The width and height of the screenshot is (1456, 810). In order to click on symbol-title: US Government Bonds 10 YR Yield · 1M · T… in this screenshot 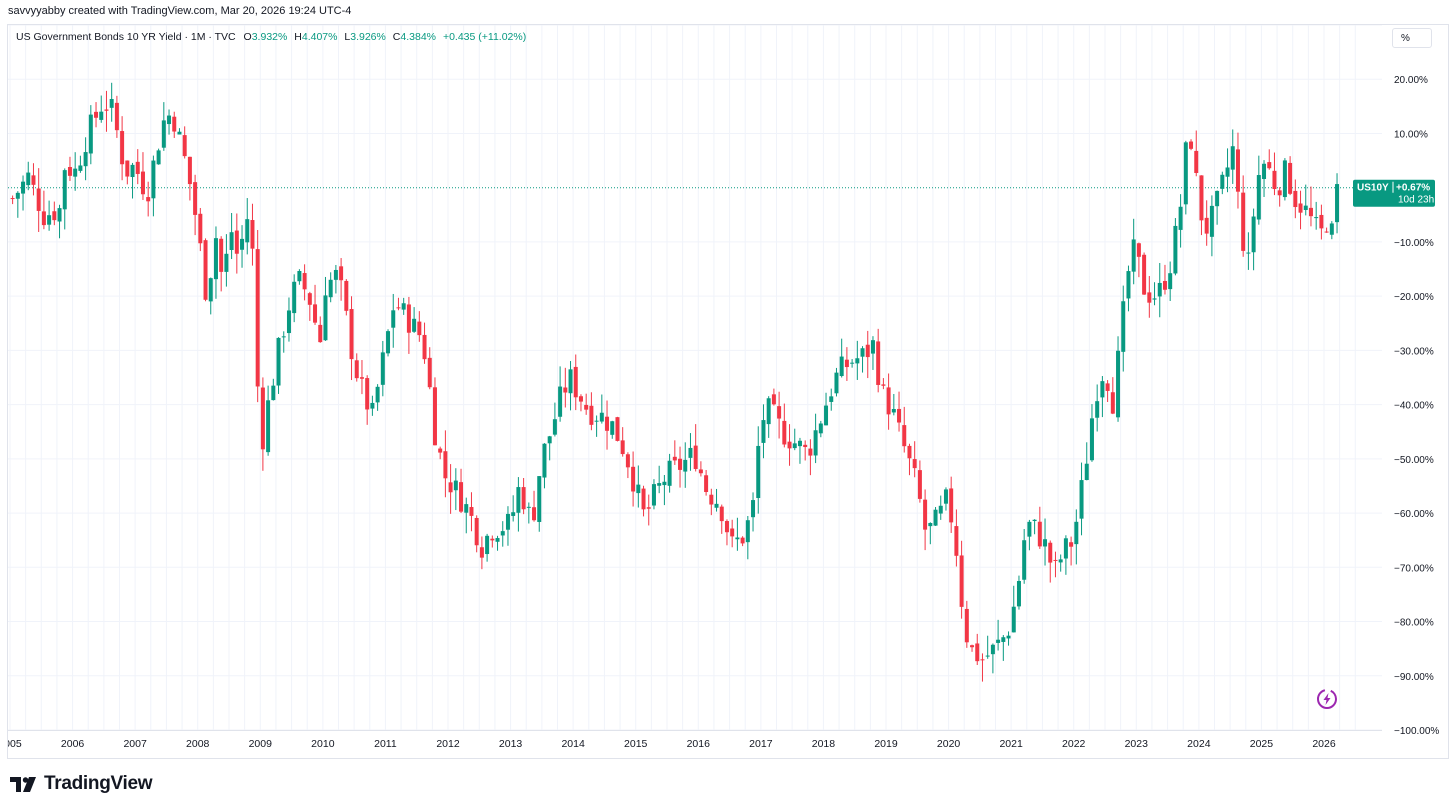, I will do `click(126, 37)`.